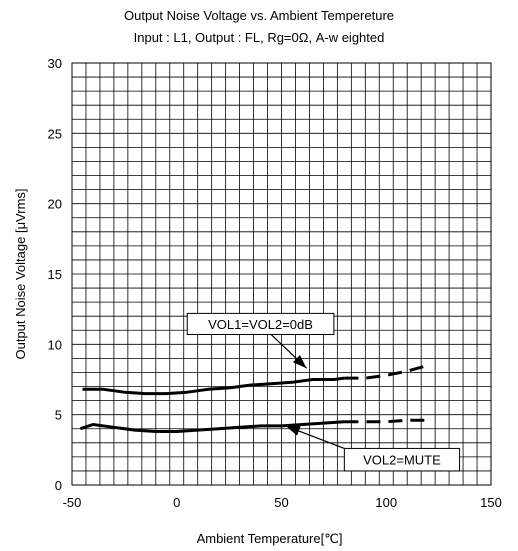  I want to click on y-tick-labels: 0 5 10 15 20 25 30, so click(55, 274).